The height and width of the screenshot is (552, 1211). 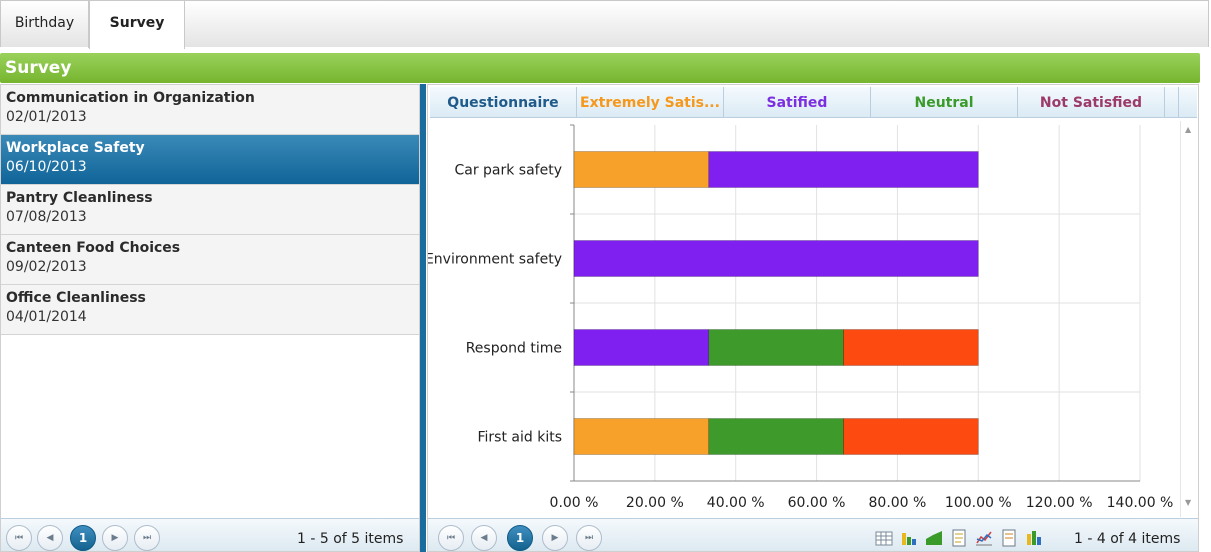 I want to click on survey-list-item: Office Cleanliness 04/01/2014, so click(x=210, y=310).